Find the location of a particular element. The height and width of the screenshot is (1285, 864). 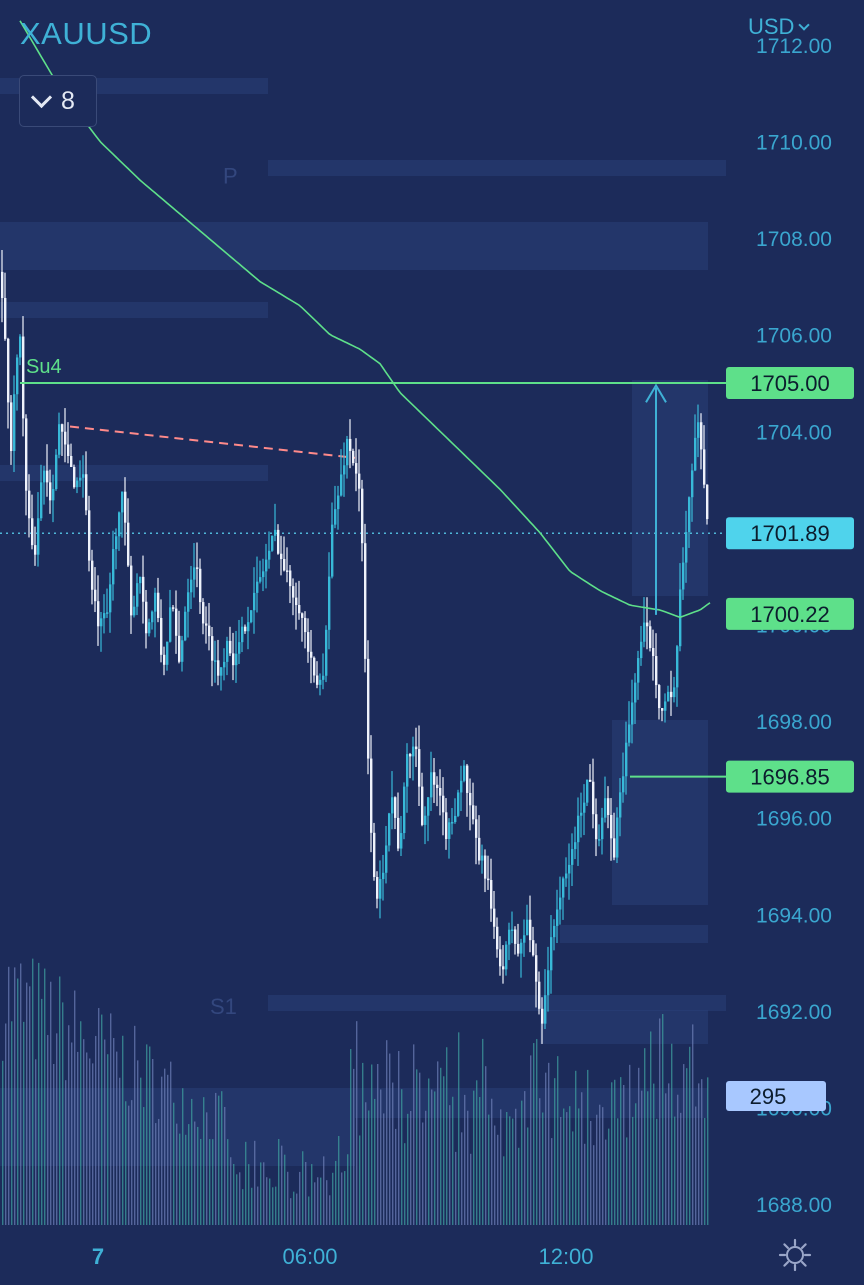

y-tick-label: 1710.00 is located at coordinates (794, 143).